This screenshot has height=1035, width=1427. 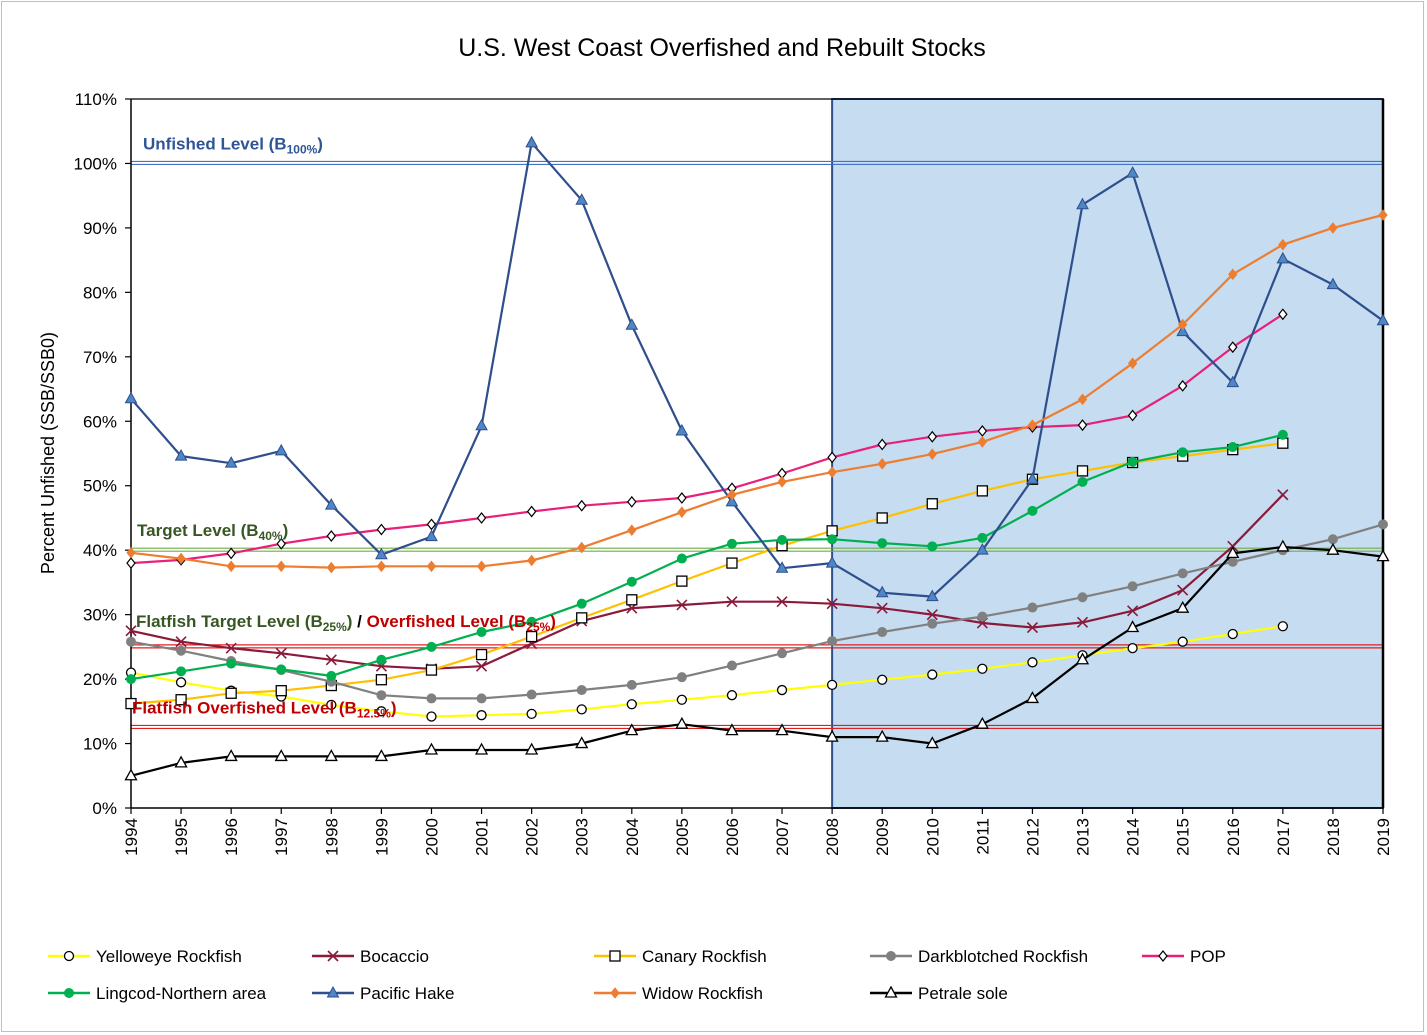 I want to click on y-tick-label: 100%, so click(x=95, y=163).